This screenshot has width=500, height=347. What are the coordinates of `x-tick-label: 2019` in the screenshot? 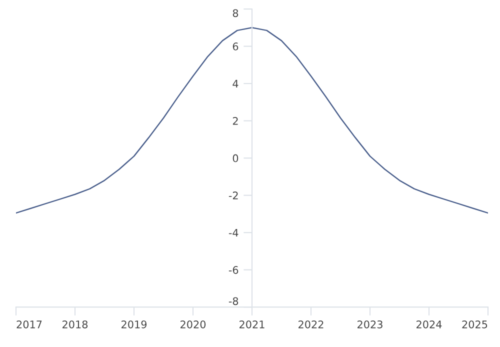 It's located at (134, 324).